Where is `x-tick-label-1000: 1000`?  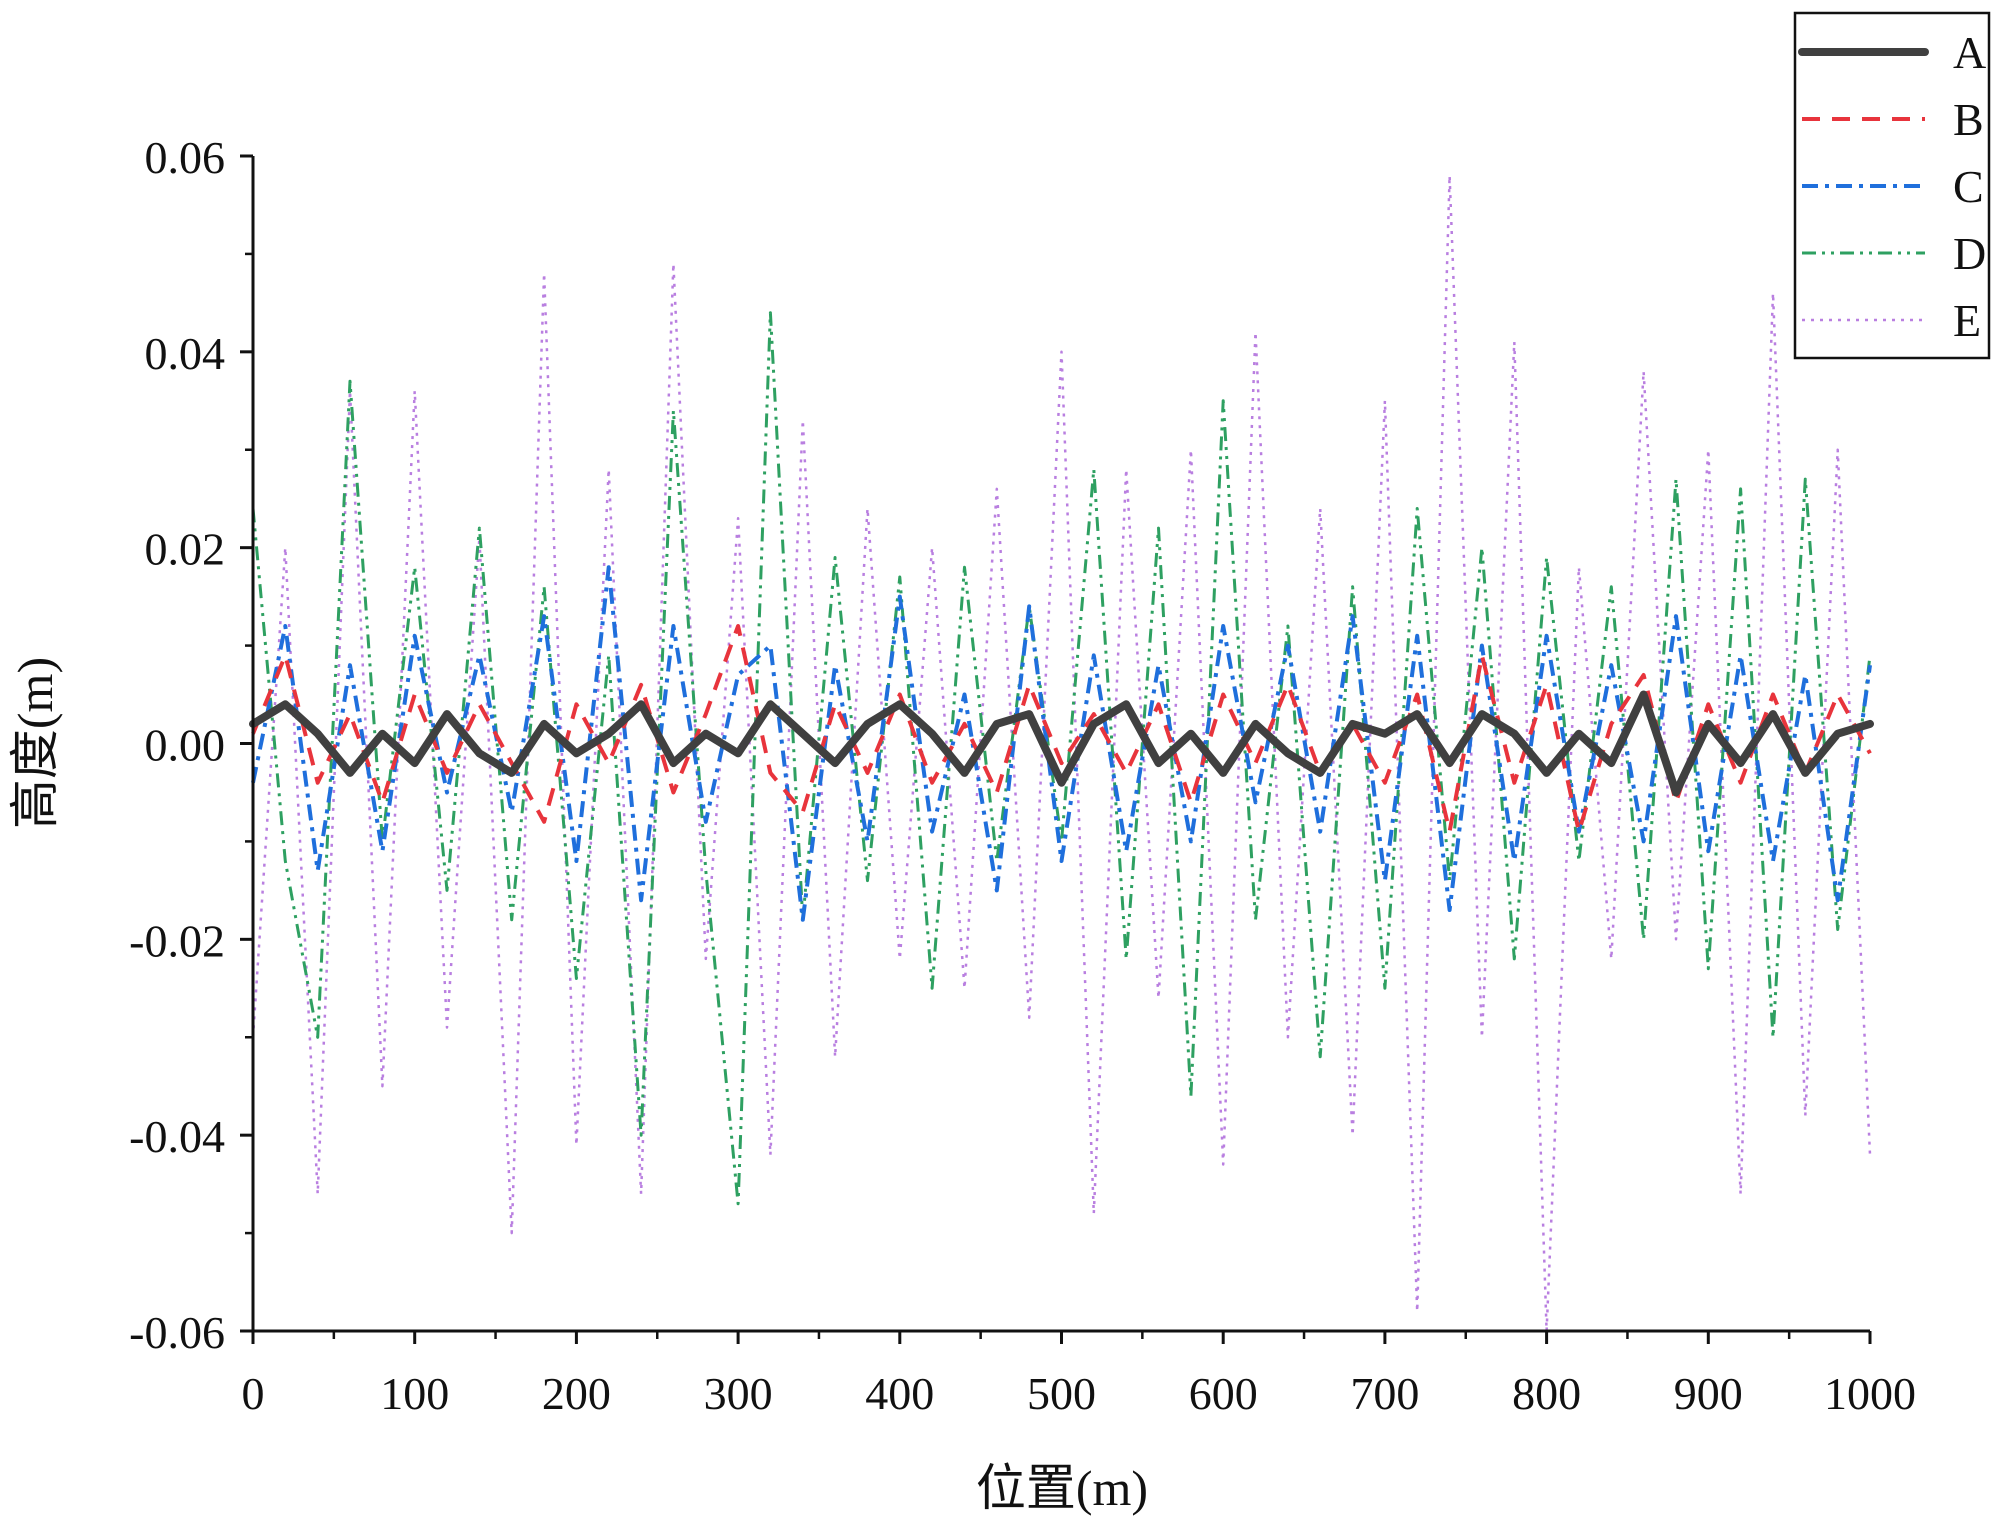 x-tick-label-1000: 1000 is located at coordinates (1870, 1393).